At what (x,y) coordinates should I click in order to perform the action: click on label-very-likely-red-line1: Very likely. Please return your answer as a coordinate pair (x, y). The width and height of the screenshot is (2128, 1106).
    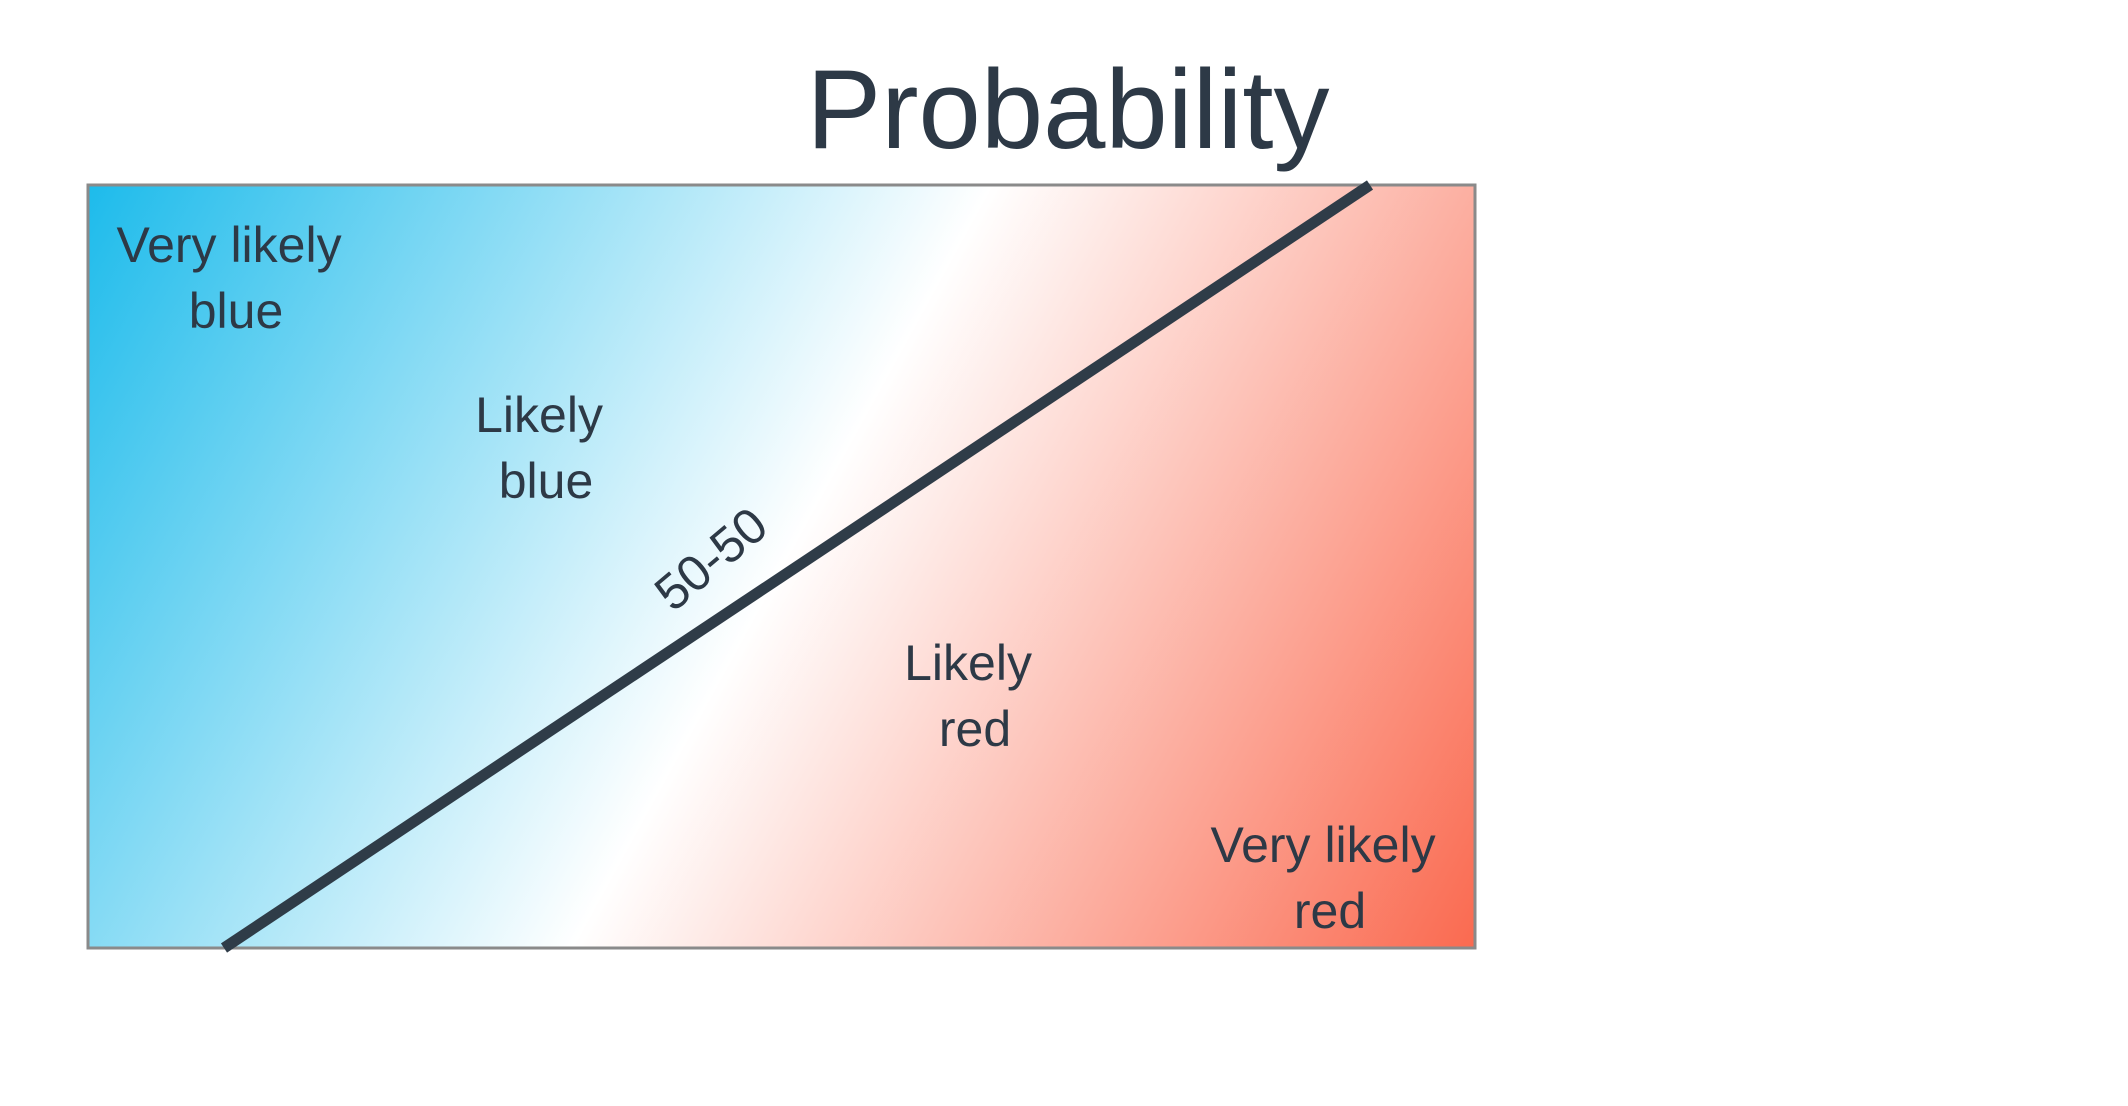
    Looking at the image, I should click on (1323, 845).